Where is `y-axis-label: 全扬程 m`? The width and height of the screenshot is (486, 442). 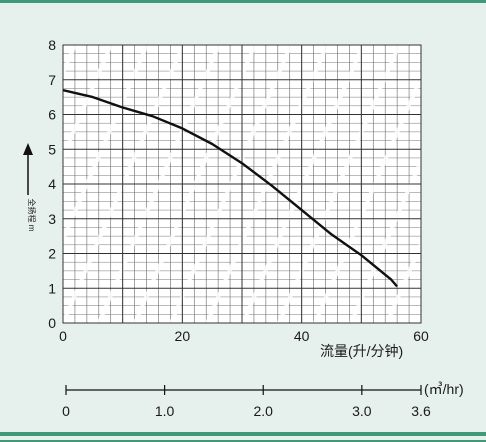
y-axis-label: 全扬程 m is located at coordinates (32, 215).